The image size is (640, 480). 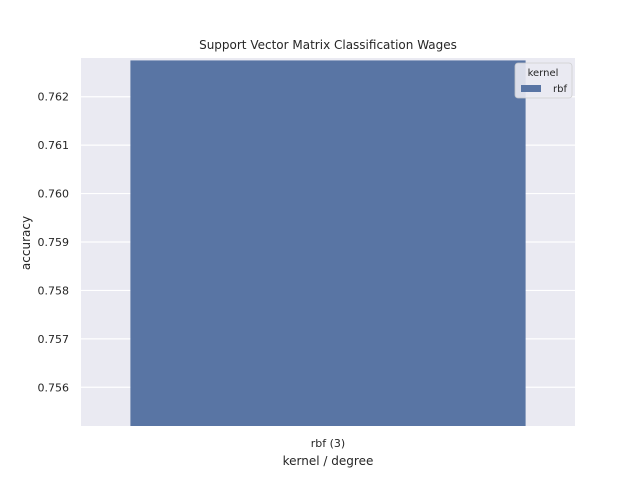 What do you see at coordinates (54, 145) in the screenshot?
I see `y-tick-label: 0.761` at bounding box center [54, 145].